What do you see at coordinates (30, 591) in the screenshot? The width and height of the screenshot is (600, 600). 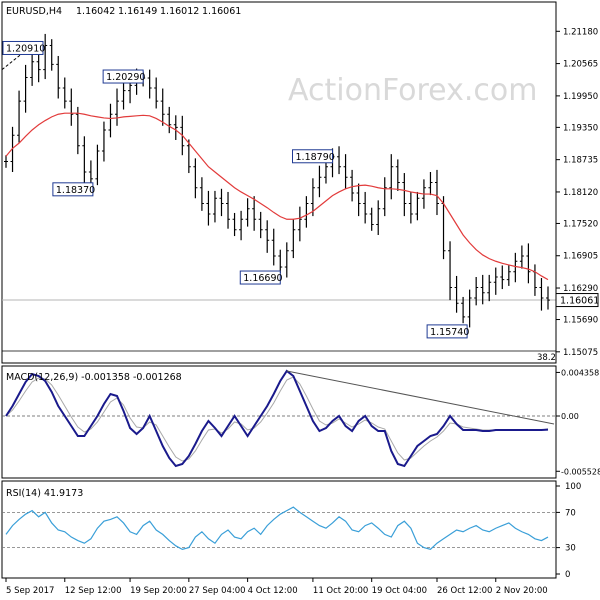 I see `time-tick-label: 5 Sep 2017` at bounding box center [30, 591].